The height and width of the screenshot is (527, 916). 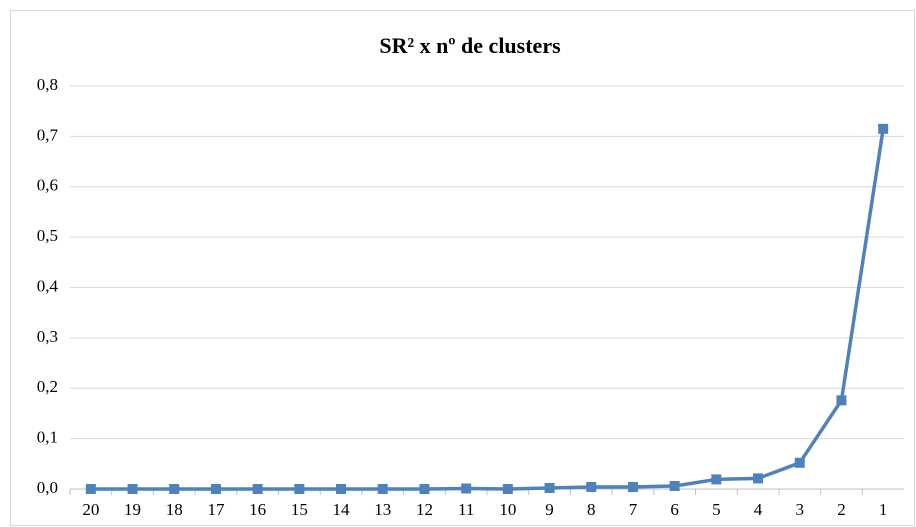 I want to click on y-tick-label: 0,5, so click(x=47, y=235).